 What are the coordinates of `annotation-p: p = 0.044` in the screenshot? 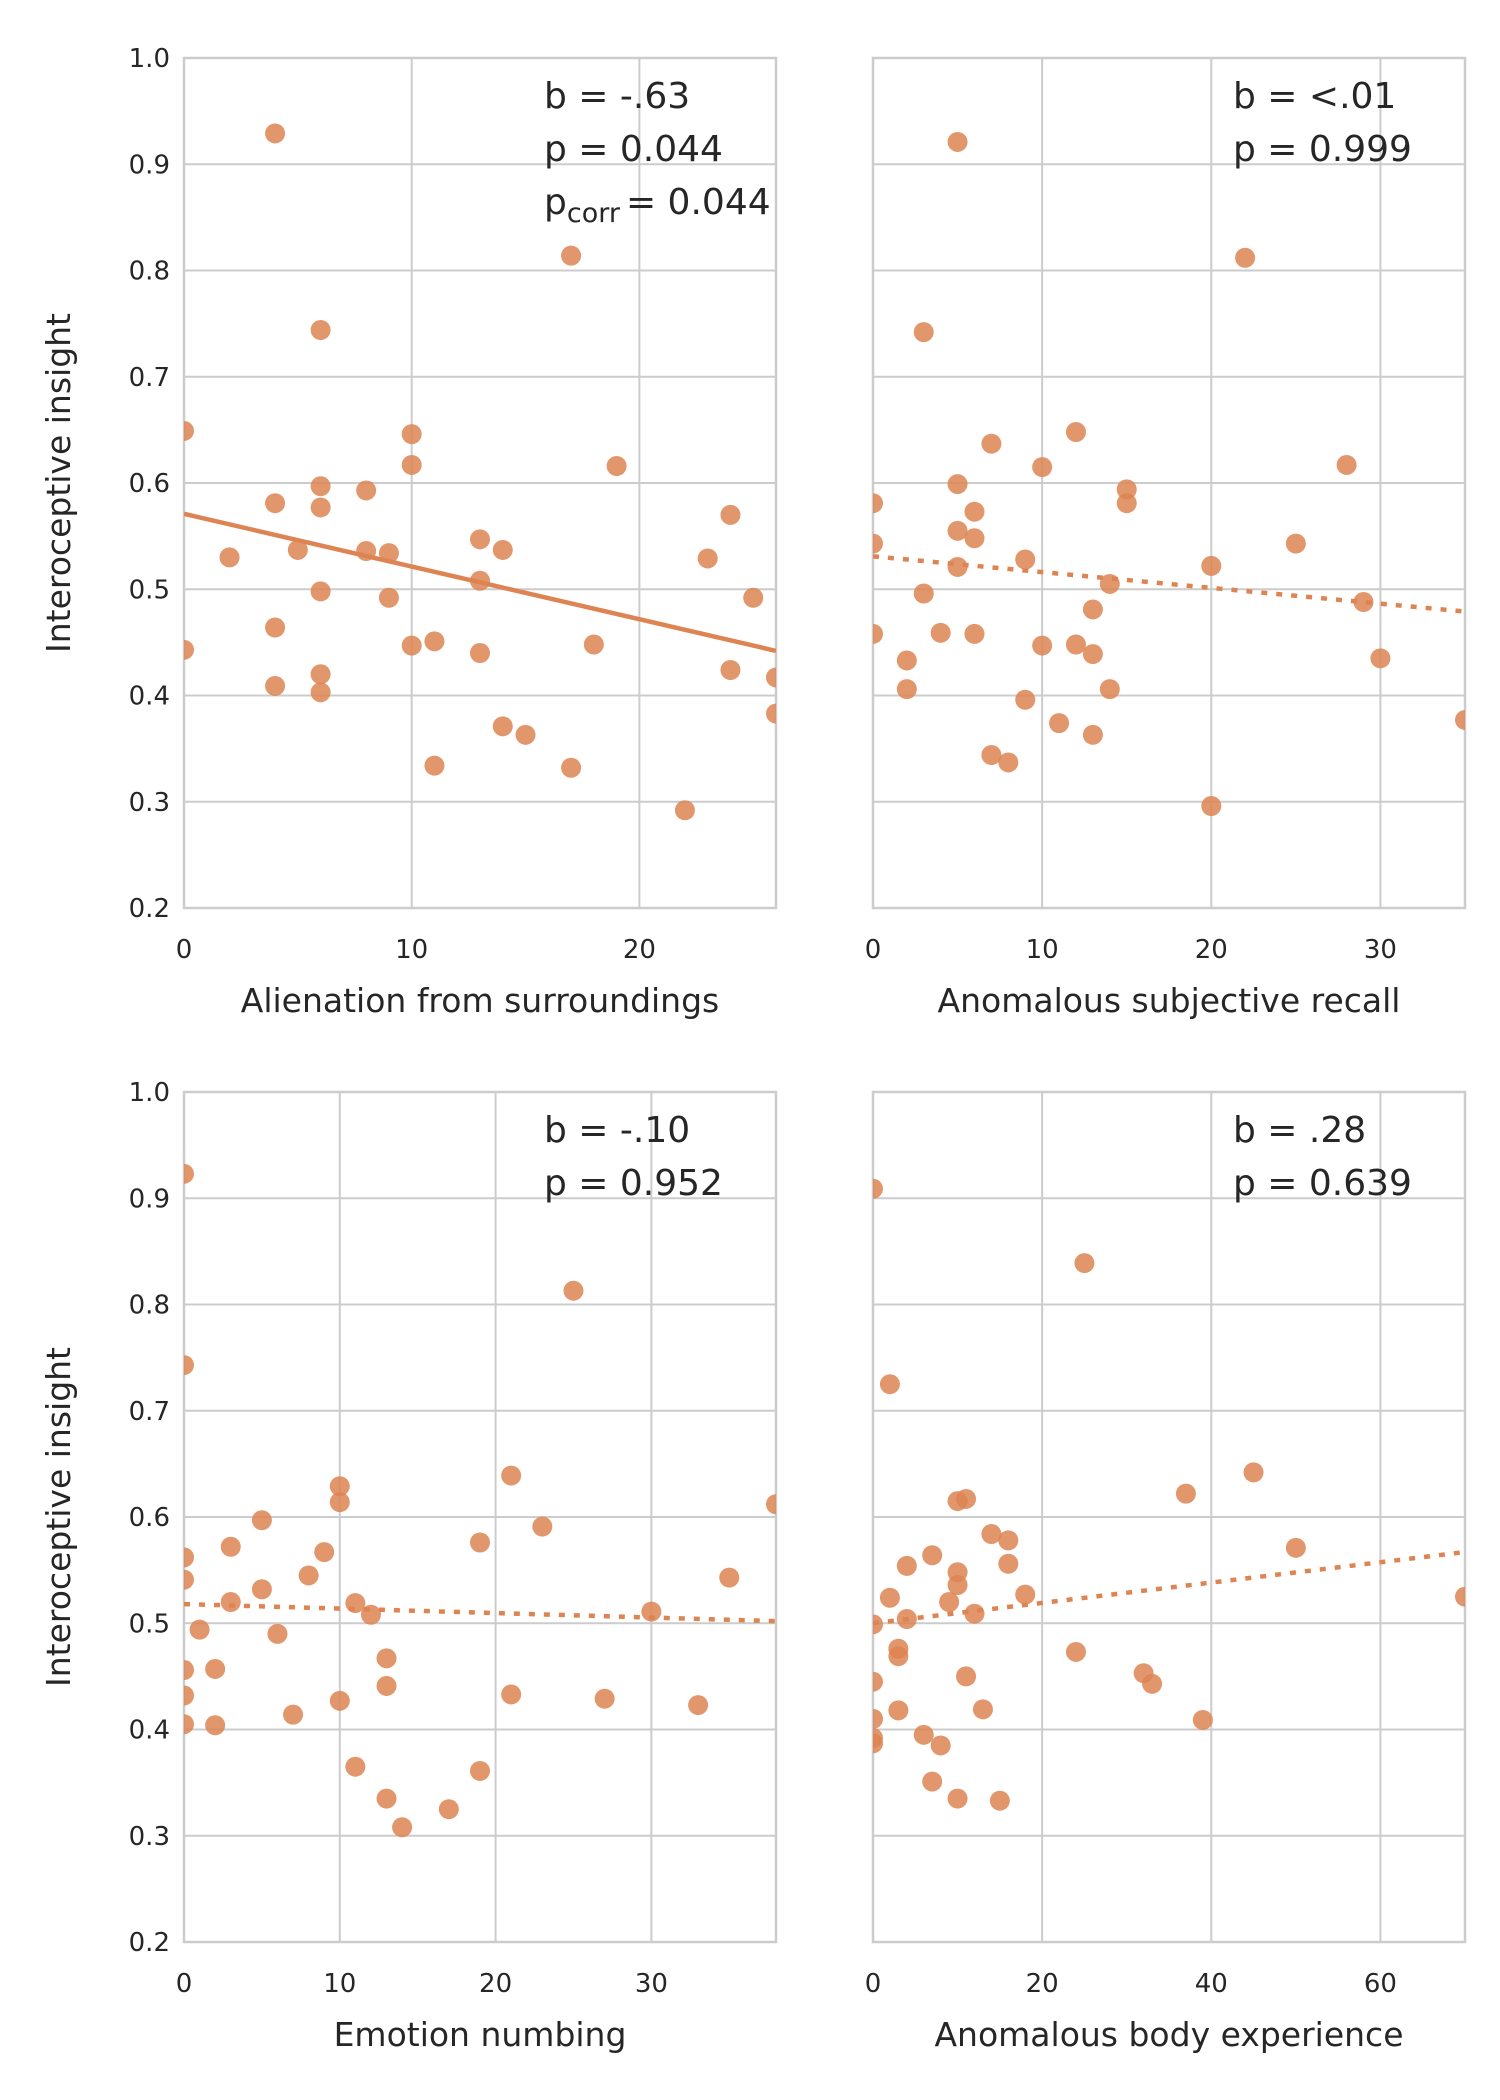 It's located at (633, 149).